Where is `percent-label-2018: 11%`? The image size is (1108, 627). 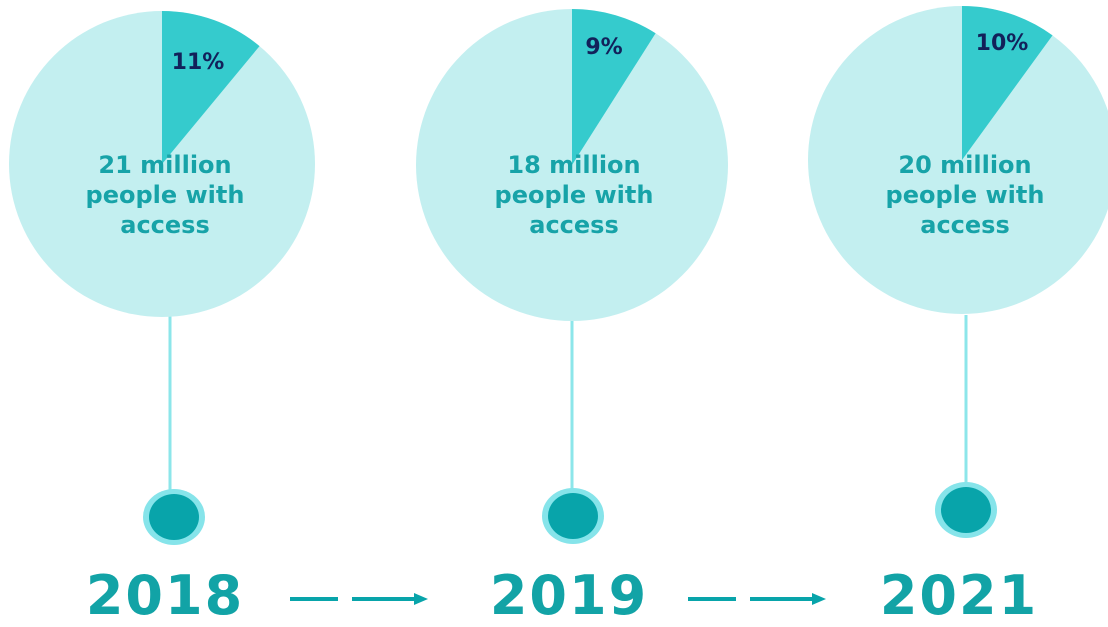
percent-label-2018: 11% is located at coordinates (198, 63).